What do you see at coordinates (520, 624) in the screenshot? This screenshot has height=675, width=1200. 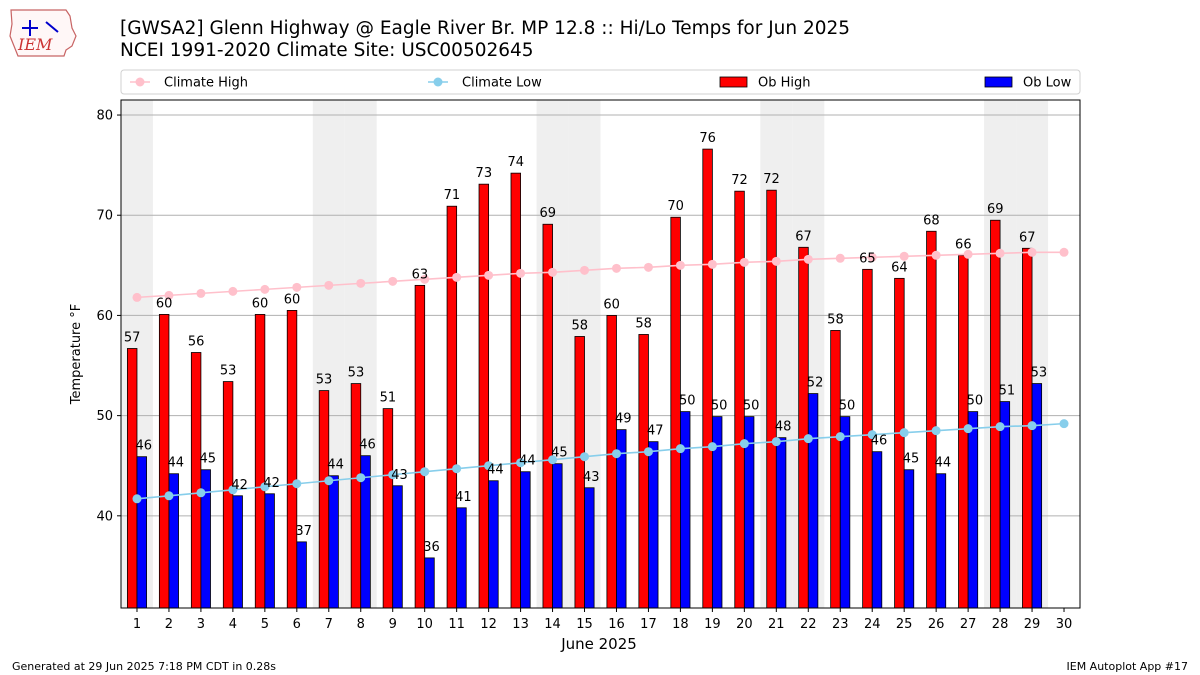 I see `x-tick-label: 13` at bounding box center [520, 624].